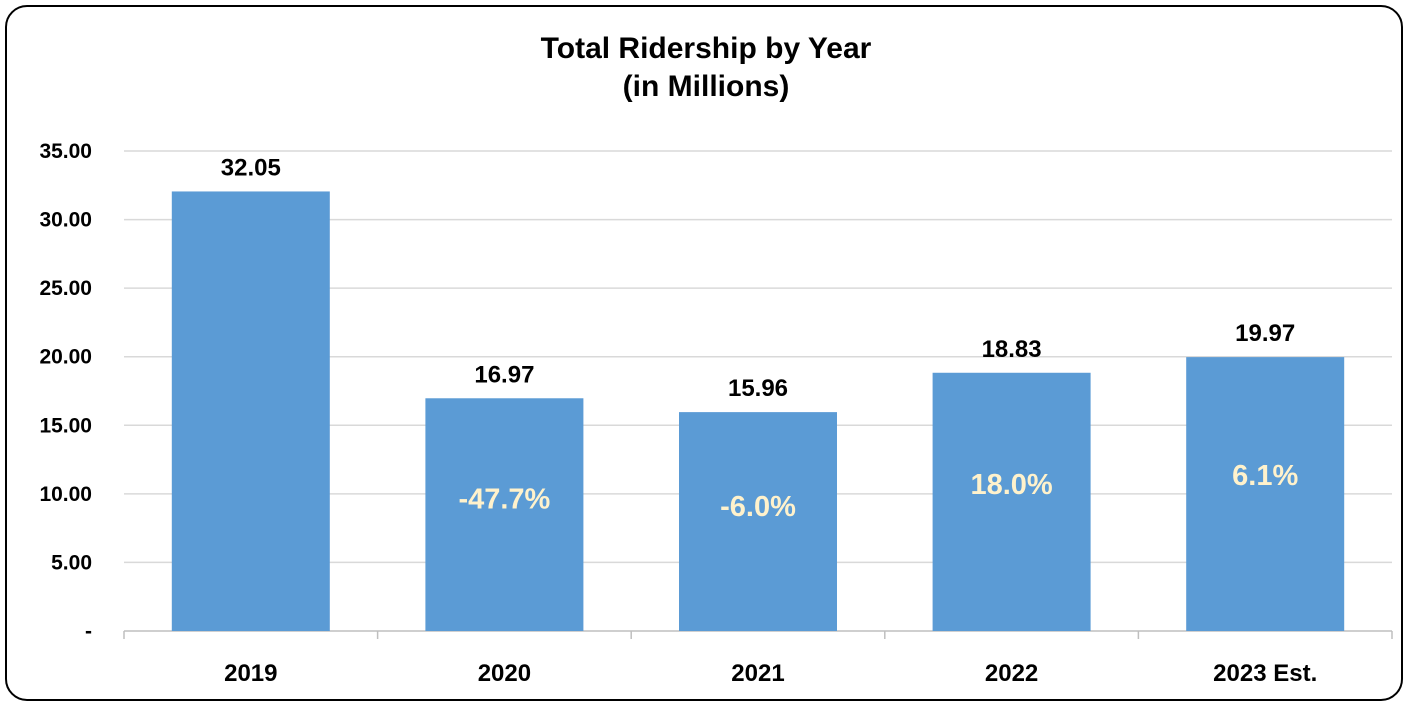  What do you see at coordinates (65, 425) in the screenshot?
I see `y-tick-label: 15.00` at bounding box center [65, 425].